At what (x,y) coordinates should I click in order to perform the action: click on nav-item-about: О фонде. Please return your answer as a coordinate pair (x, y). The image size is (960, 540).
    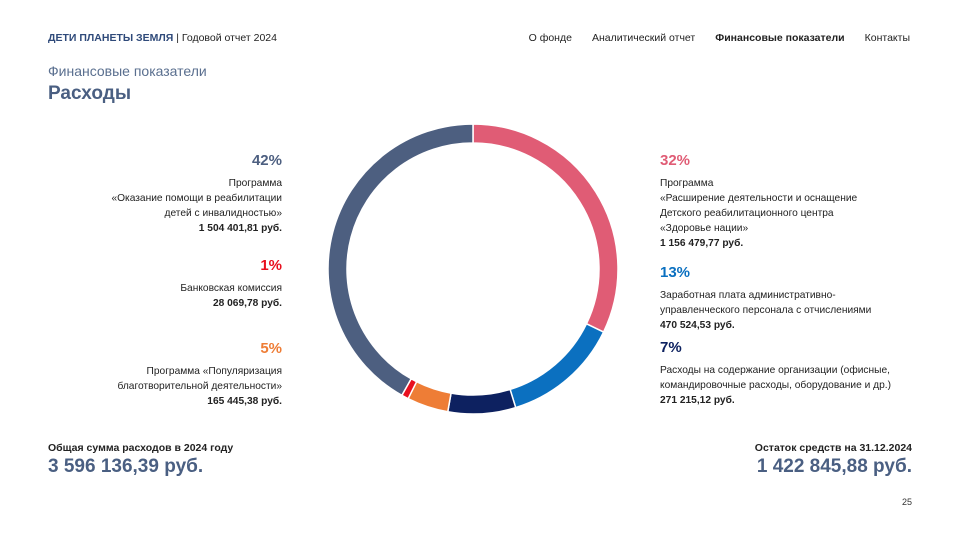
    Looking at the image, I should click on (550, 38).